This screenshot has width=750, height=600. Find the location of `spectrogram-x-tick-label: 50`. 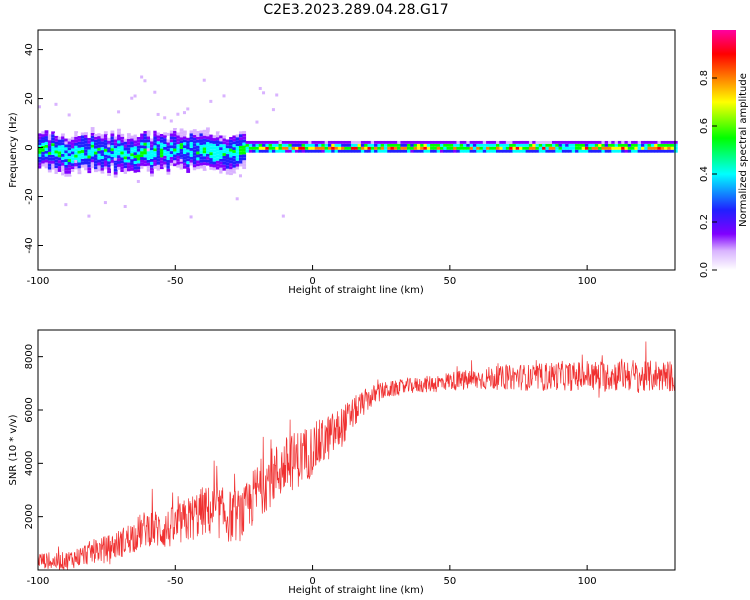

spectrogram-x-tick-label: 50 is located at coordinates (449, 281).